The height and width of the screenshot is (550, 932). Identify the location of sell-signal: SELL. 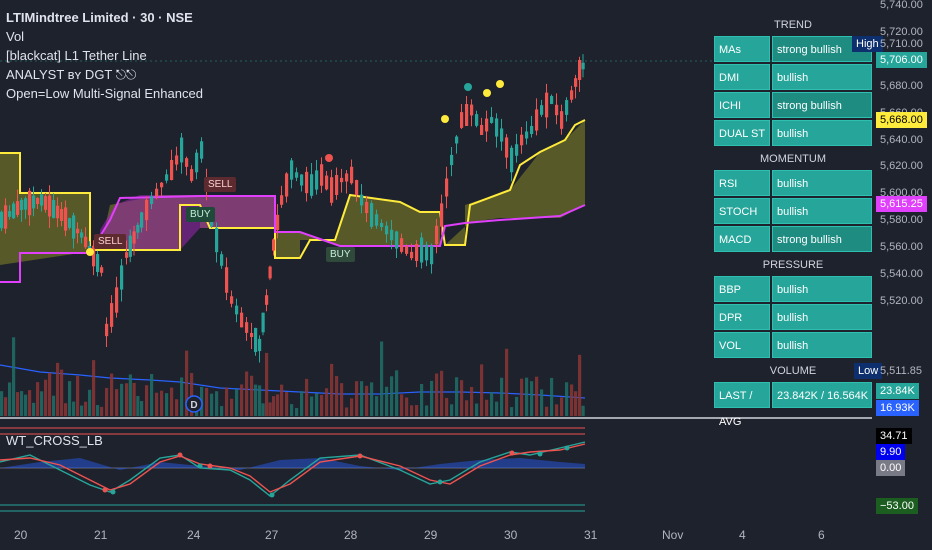
(110, 241).